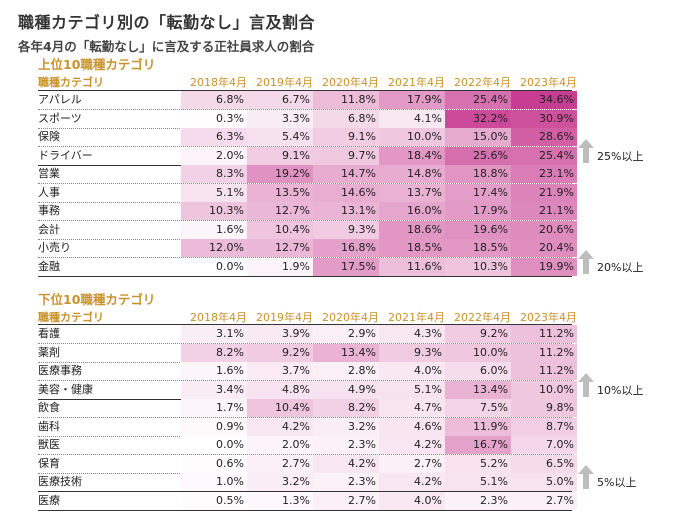 The image size is (700, 511). What do you see at coordinates (49, 229) in the screenshot?
I see `row-label: 会計` at bounding box center [49, 229].